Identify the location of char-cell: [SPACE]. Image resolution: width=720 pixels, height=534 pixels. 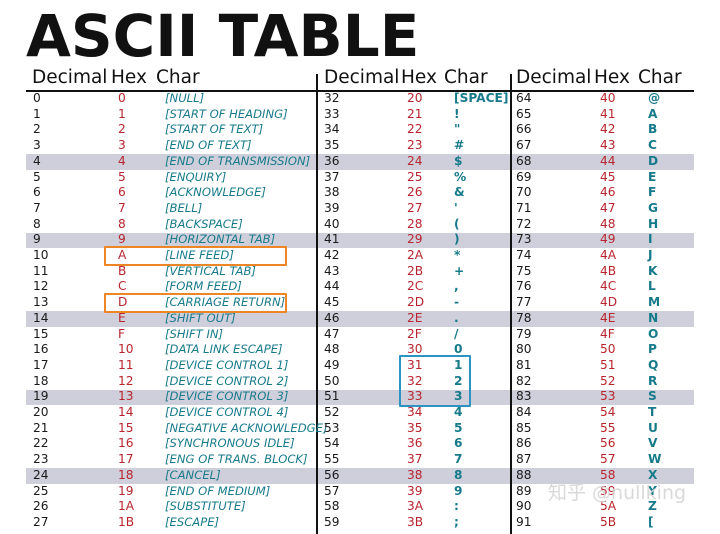
(481, 98).